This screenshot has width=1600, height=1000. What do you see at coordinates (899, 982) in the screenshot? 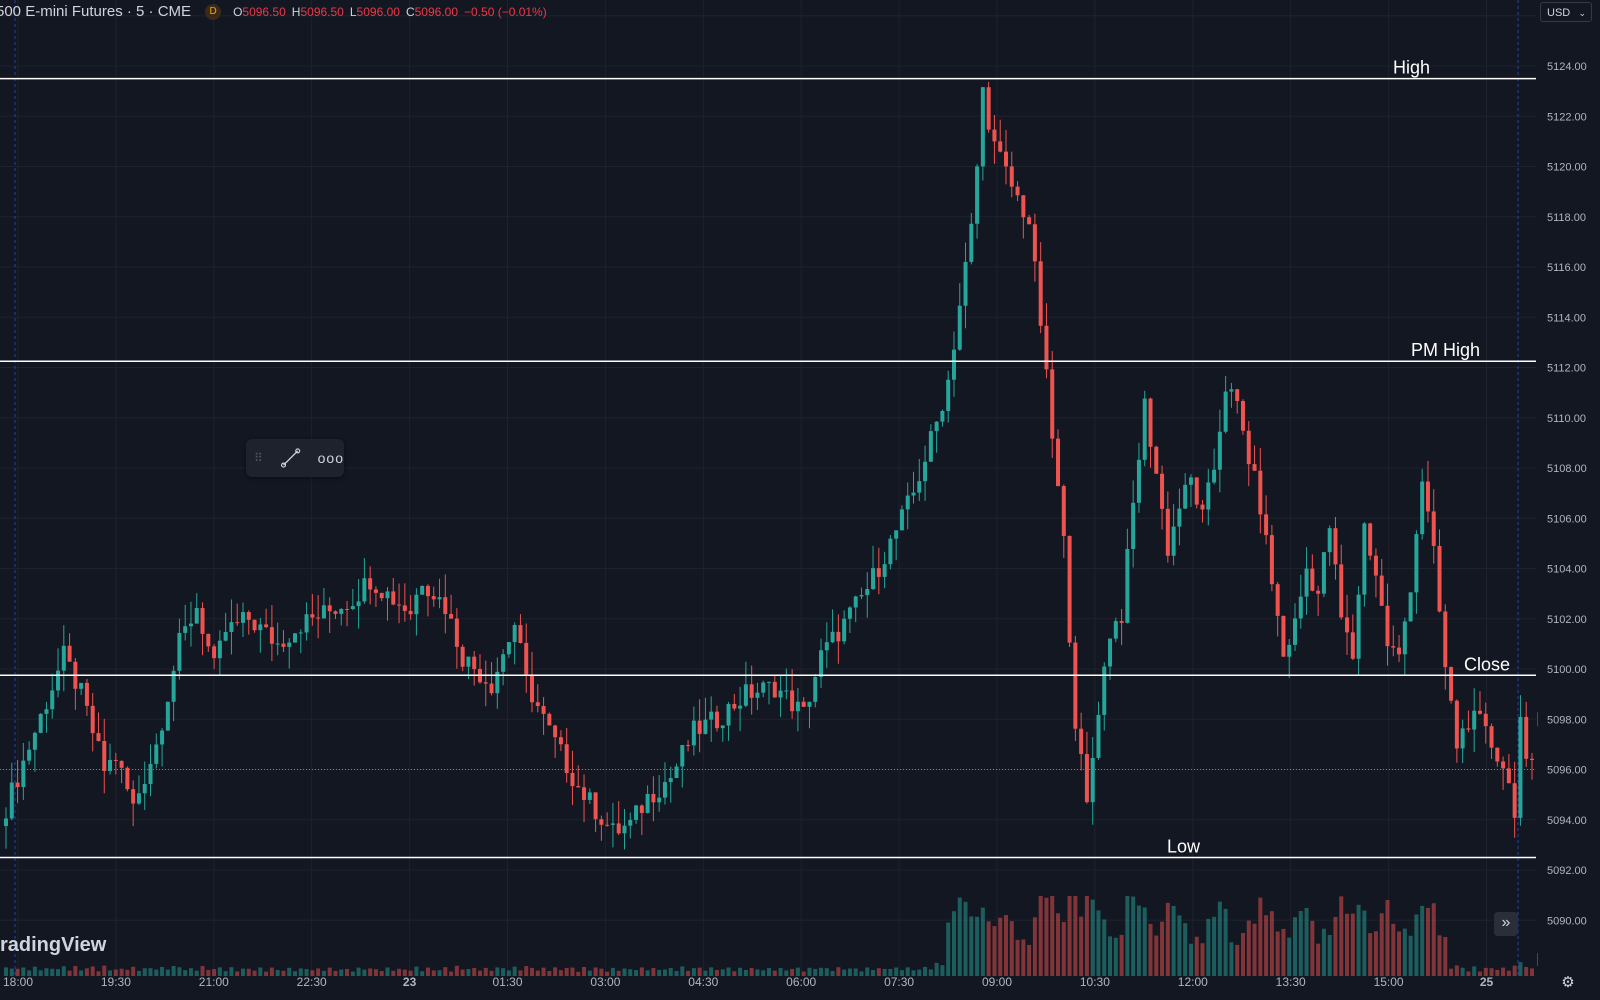
I see `time-tick-label: 07:30` at bounding box center [899, 982].